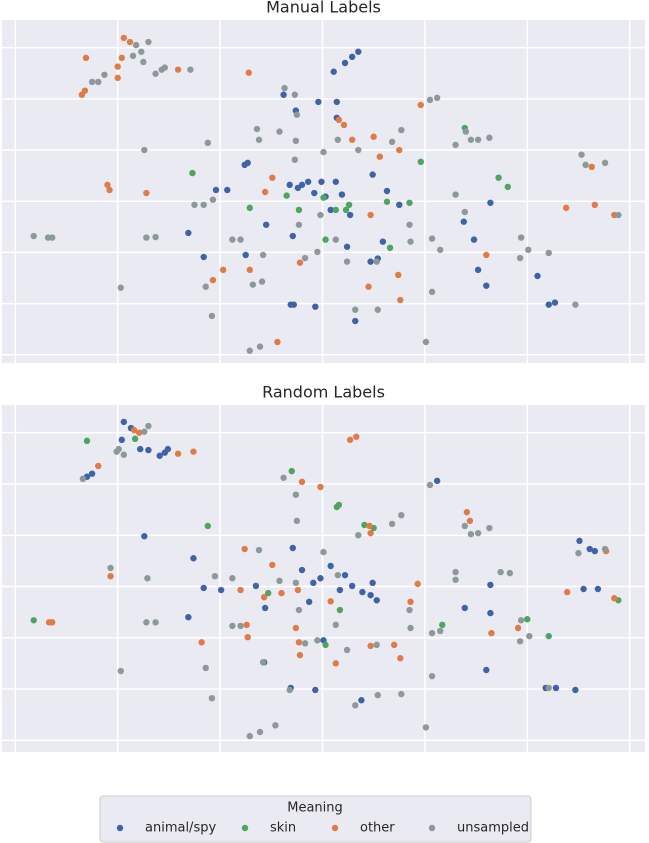  I want to click on chart-title: Manual Labels, so click(323, 8).